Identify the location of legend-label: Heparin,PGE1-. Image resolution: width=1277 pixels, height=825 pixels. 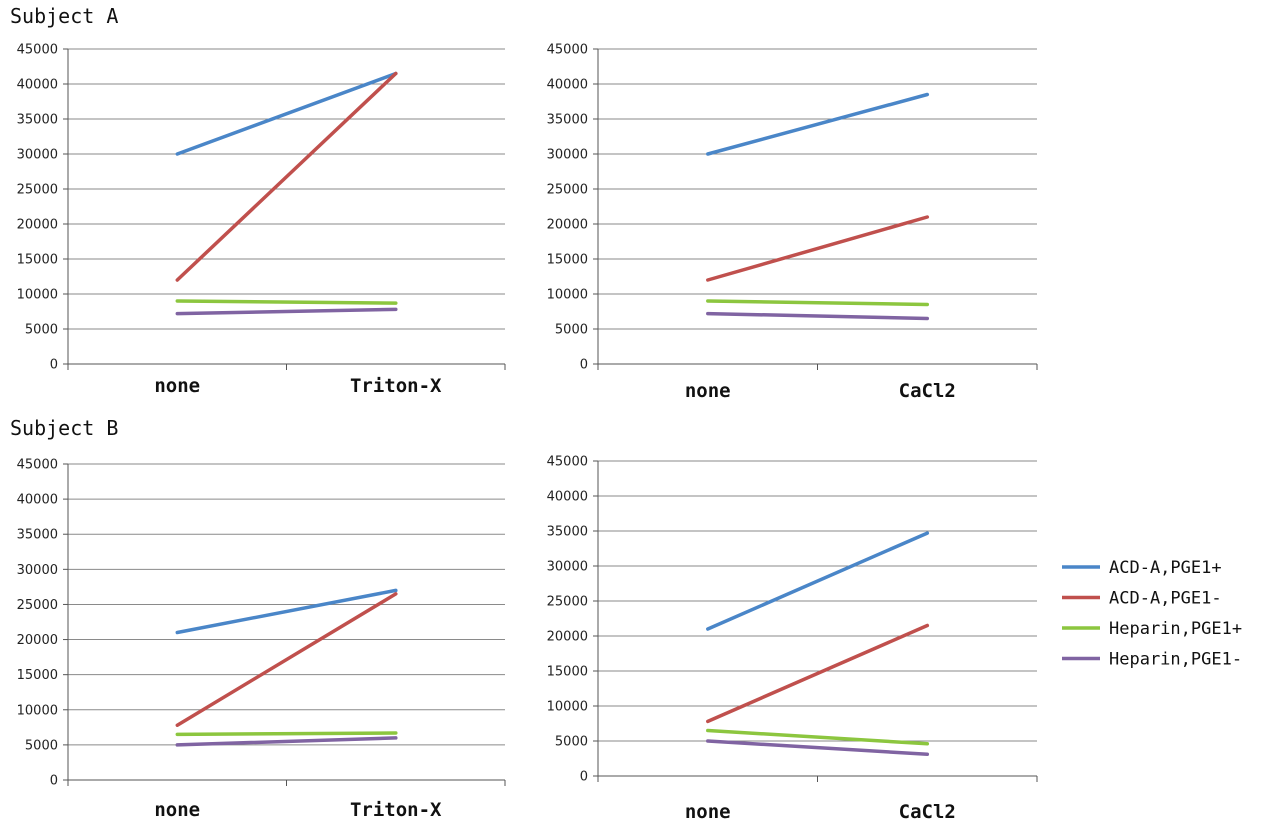
(1175, 660).